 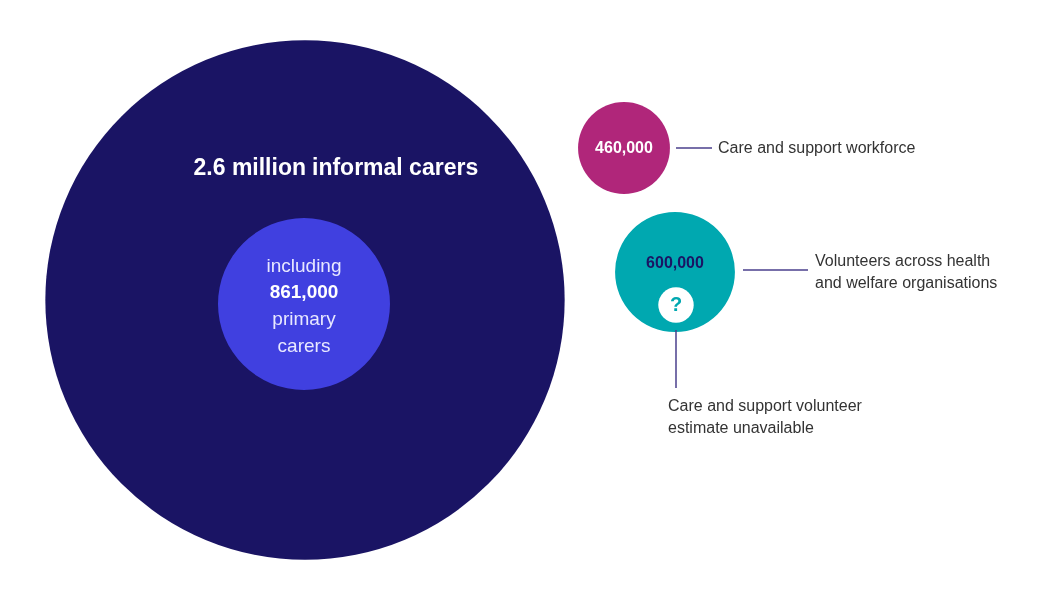 I want to click on category-label: informal carers, so click(x=395, y=167).